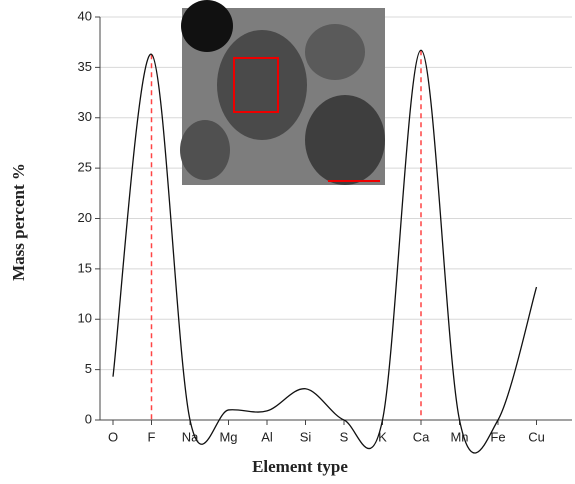  I want to click on y-axis-title: Mass percent %, so click(18, 222).